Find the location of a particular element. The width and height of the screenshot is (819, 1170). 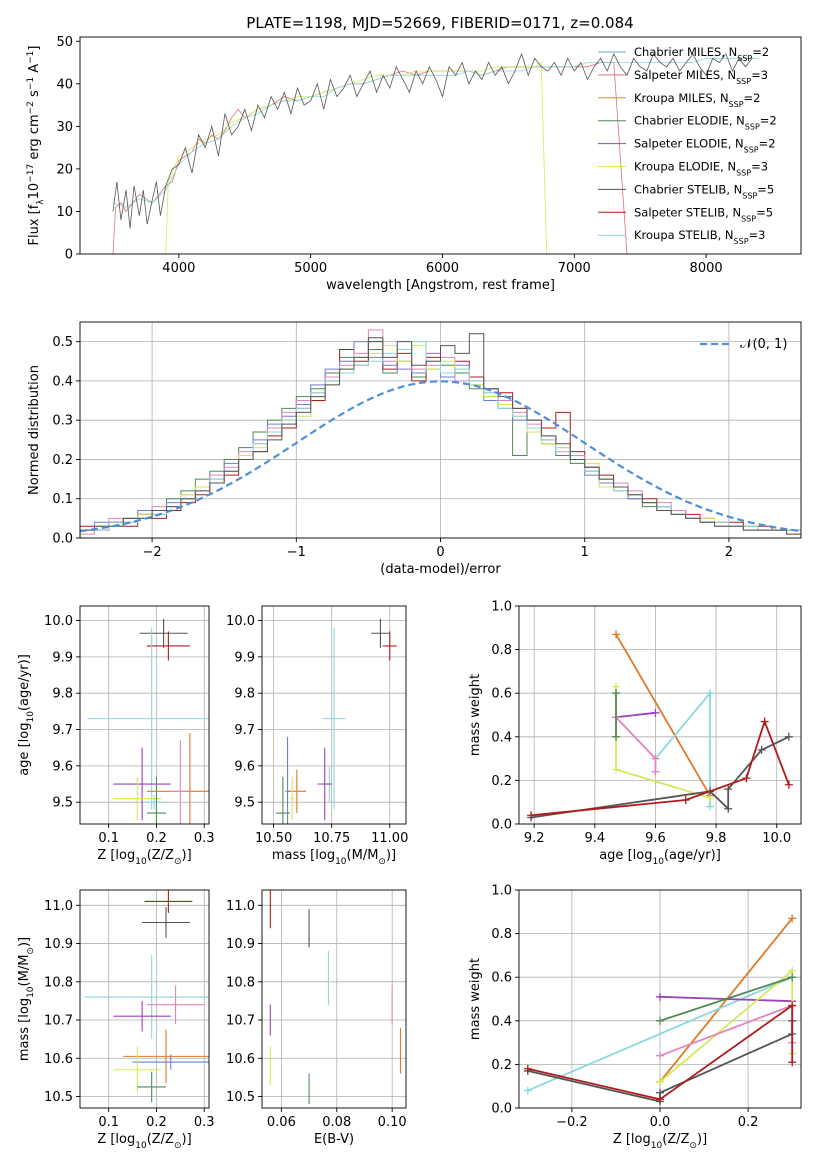

legend-label: Chabrier STELIB, NSSP=5 is located at coordinates (704, 191).